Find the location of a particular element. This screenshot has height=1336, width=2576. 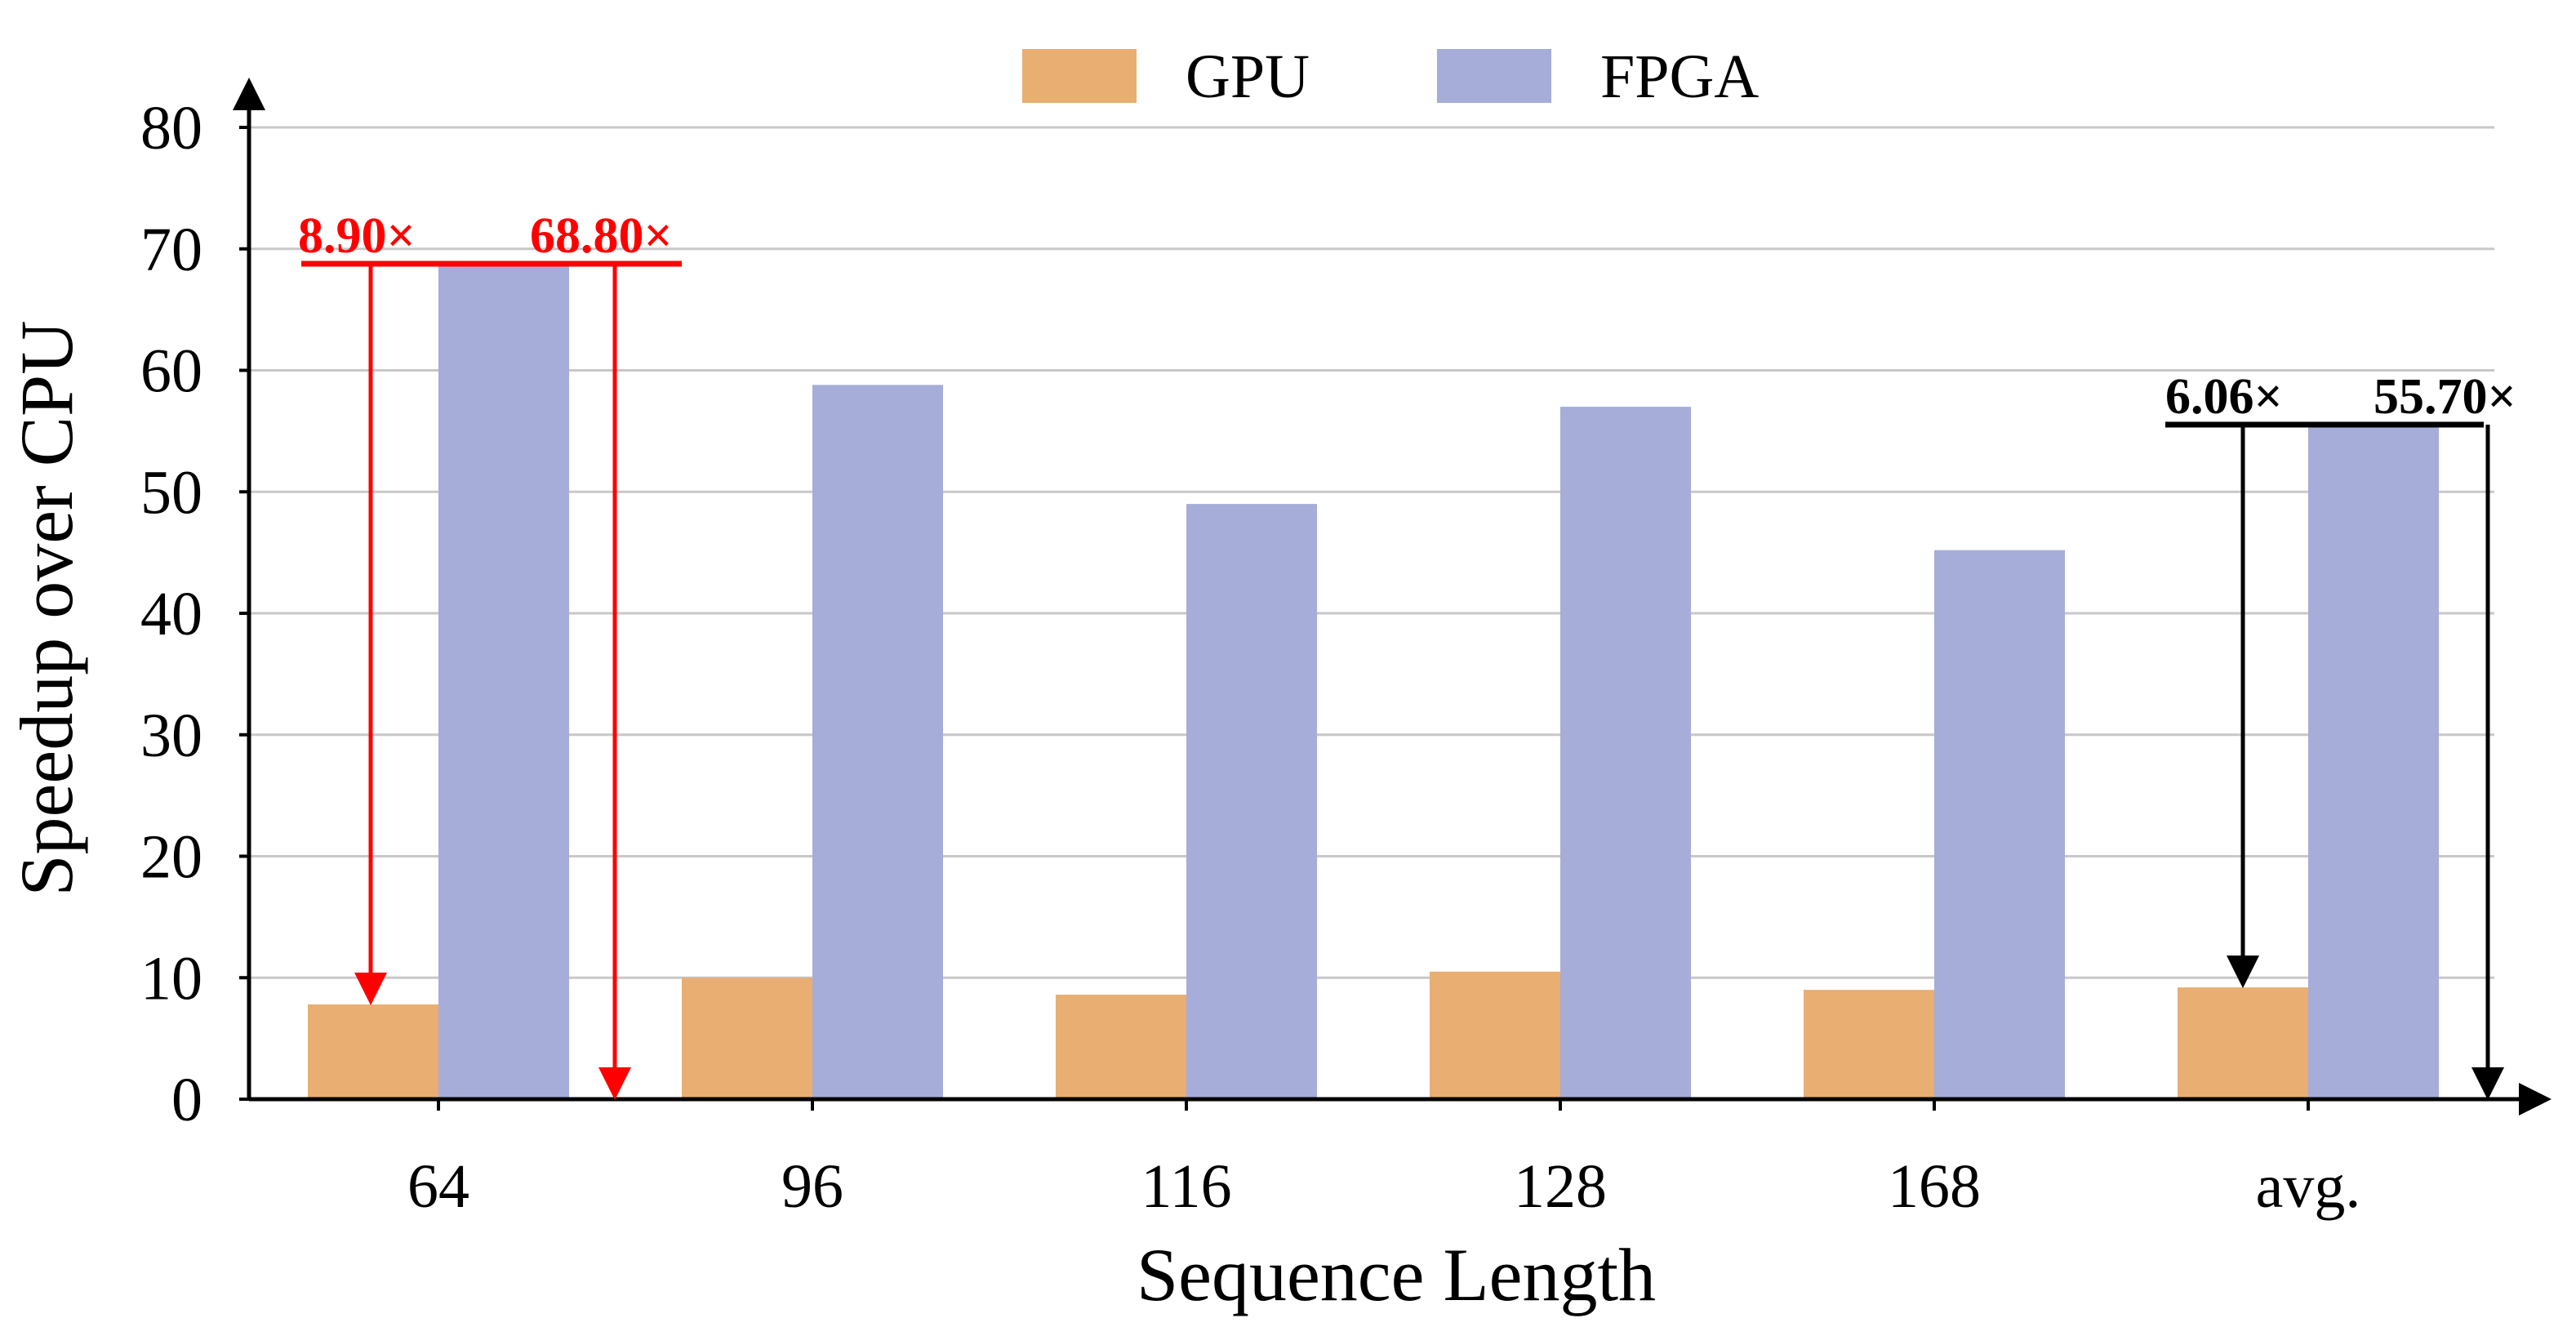

legend-swatch-gpu is located at coordinates (1079, 76).